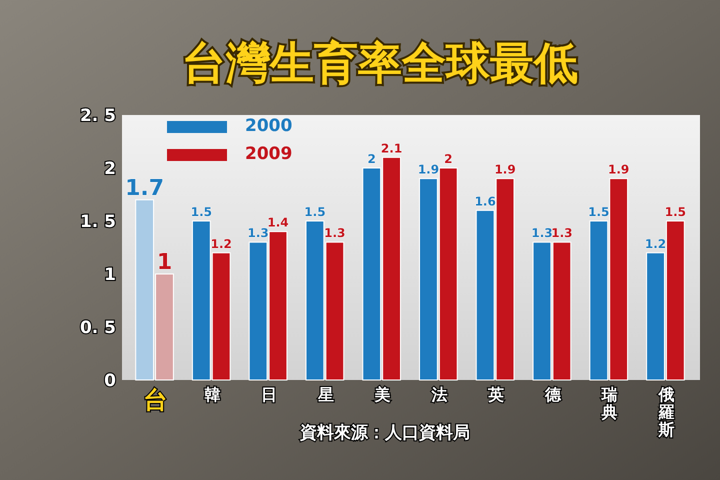 This screenshot has height=480, width=720. I want to click on y-tick-label: 0, so click(110, 380).